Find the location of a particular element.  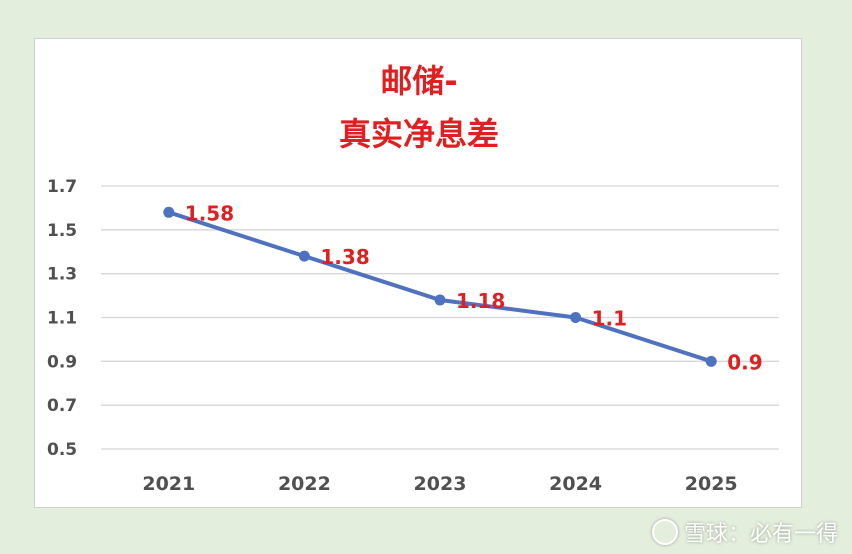

y-tick-label: 1.1 is located at coordinates (62, 319).